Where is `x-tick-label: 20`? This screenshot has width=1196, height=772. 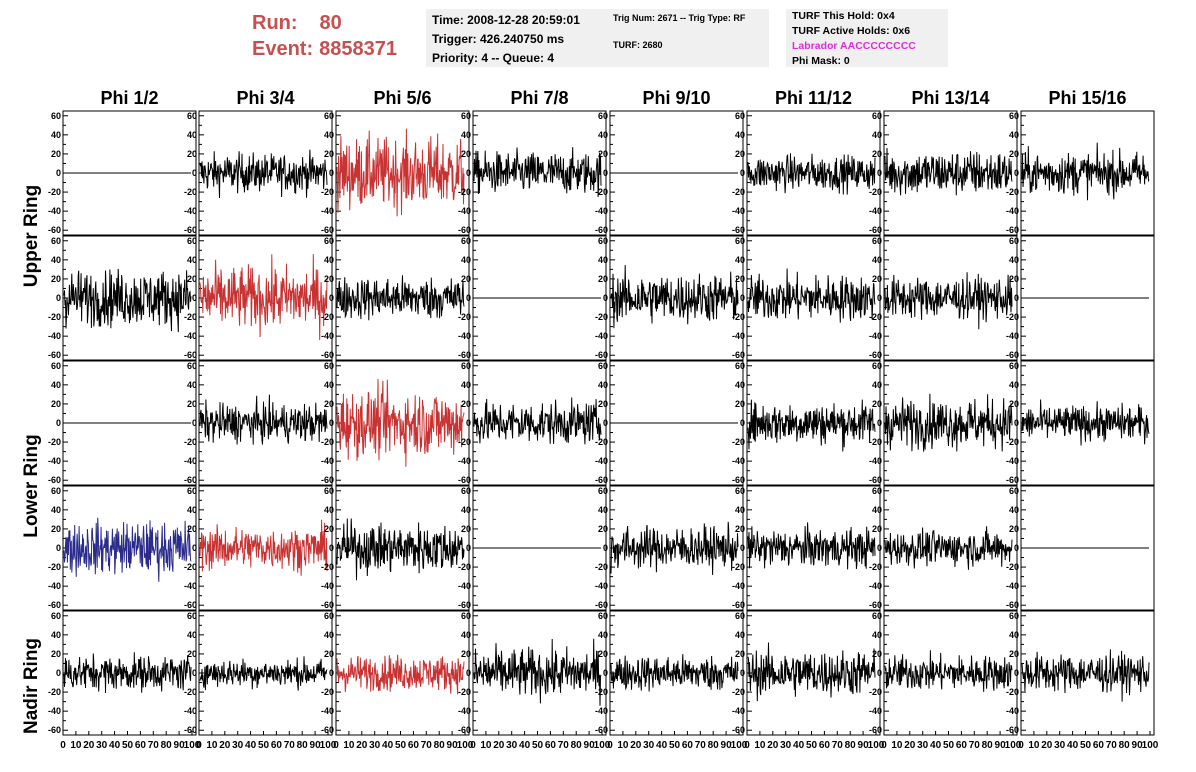 x-tick-label: 20 is located at coordinates (636, 745).